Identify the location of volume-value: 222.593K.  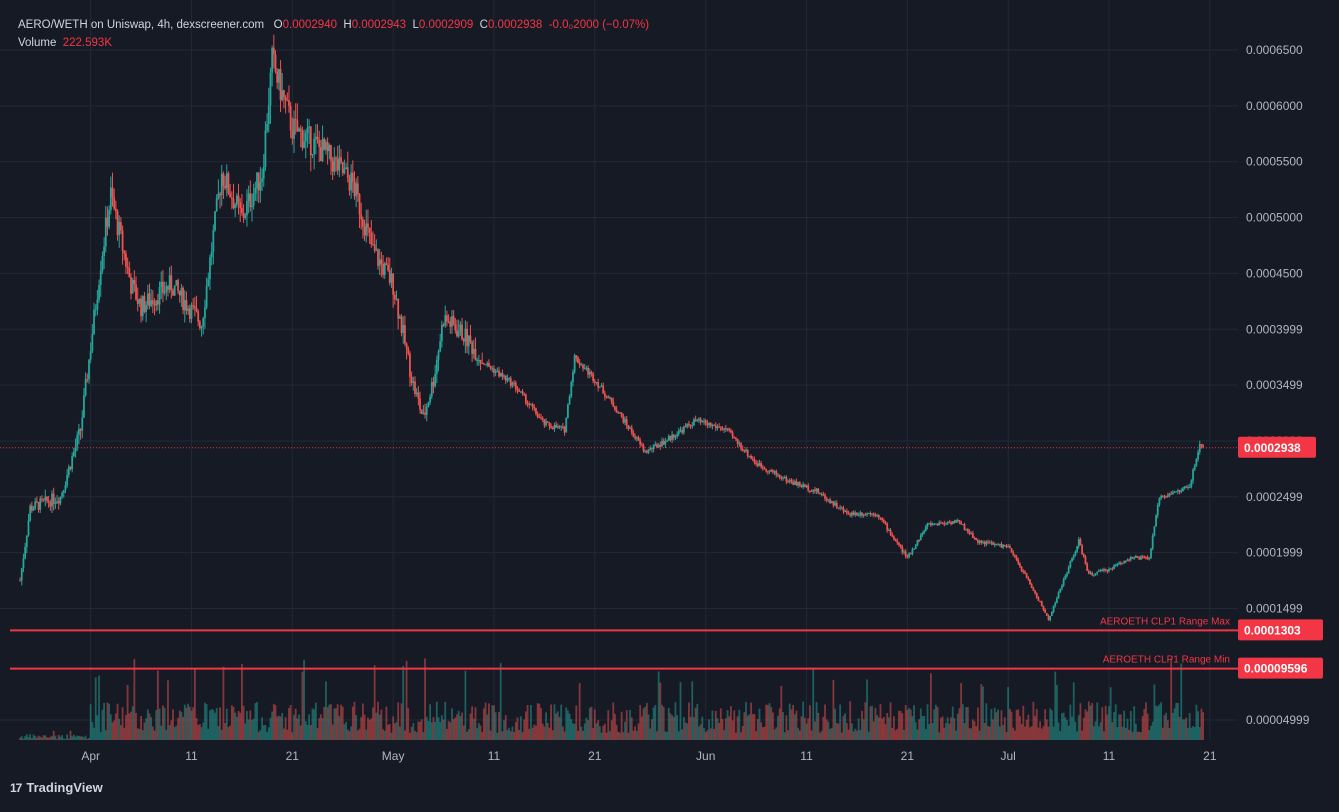
(87, 43).